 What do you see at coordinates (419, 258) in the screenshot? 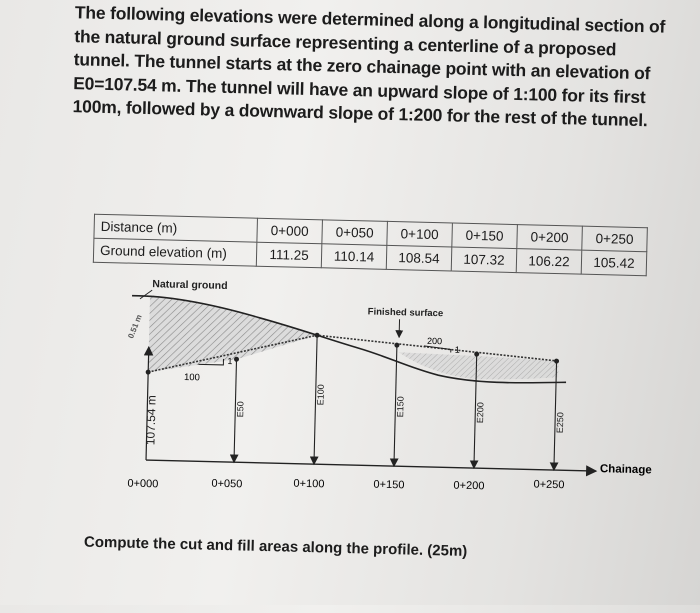
I see `elevation-cell: 108.54` at bounding box center [419, 258].